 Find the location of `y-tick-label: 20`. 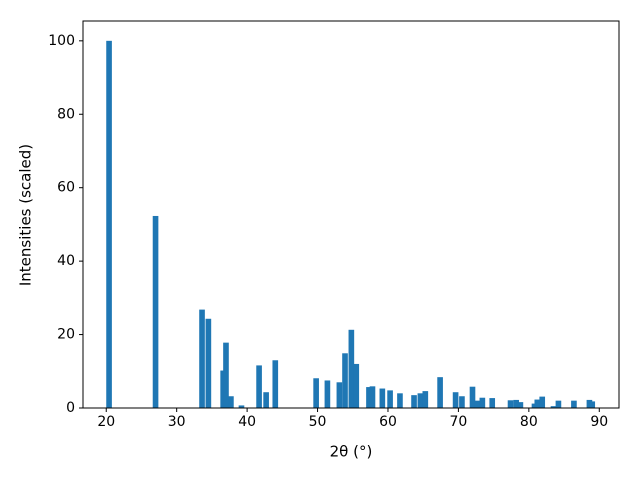

y-tick-label: 20 is located at coordinates (66, 335).